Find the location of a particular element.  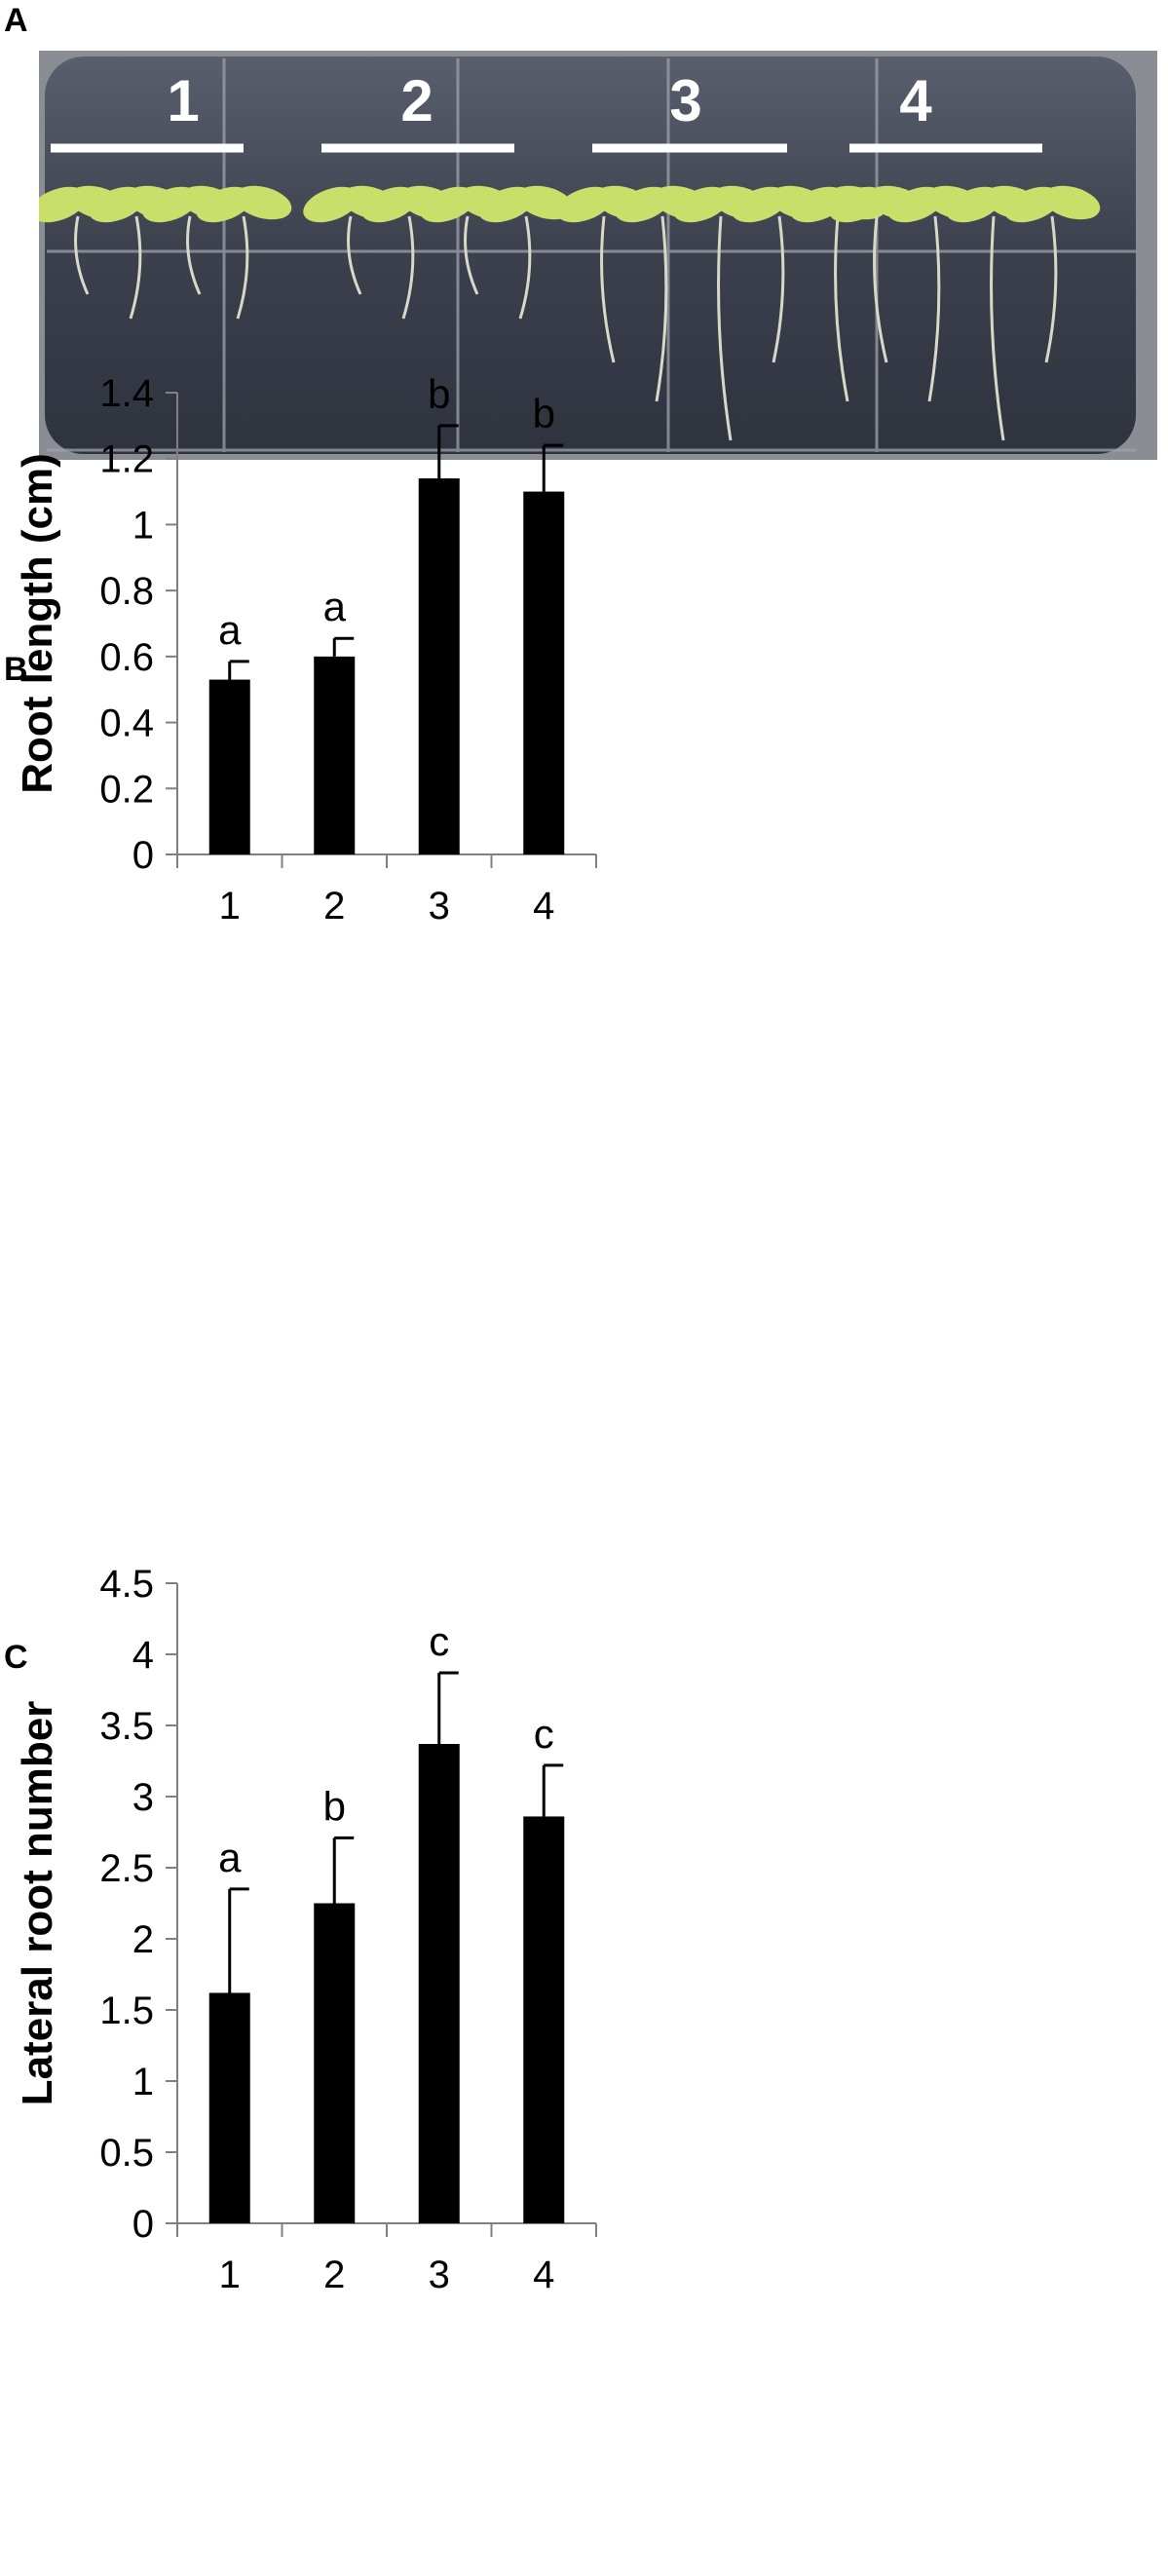

y-tick-label: 0.2 is located at coordinates (126, 789).